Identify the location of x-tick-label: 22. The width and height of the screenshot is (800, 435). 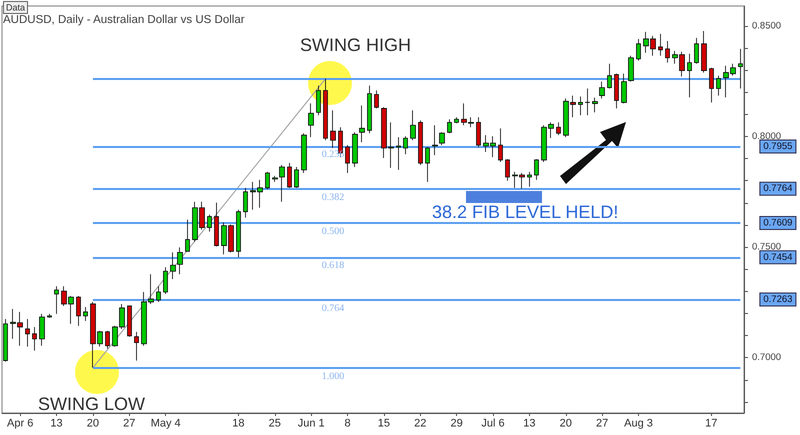
(420, 424).